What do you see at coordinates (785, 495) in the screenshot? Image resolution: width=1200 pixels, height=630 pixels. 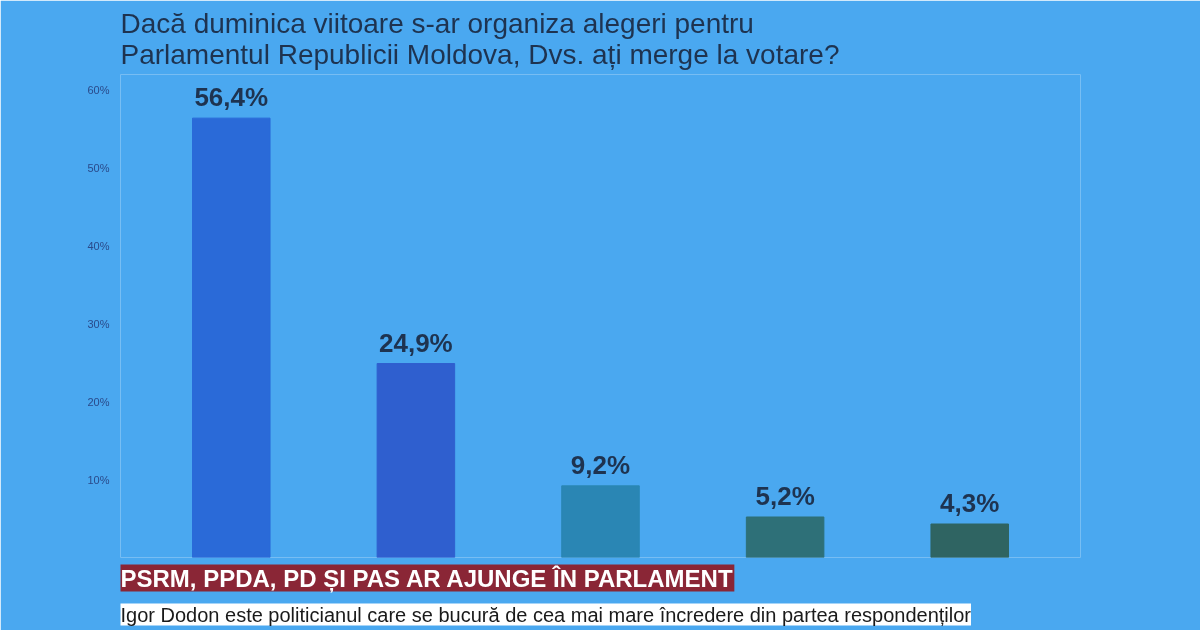 I see `data-label: 5,2%` at bounding box center [785, 495].